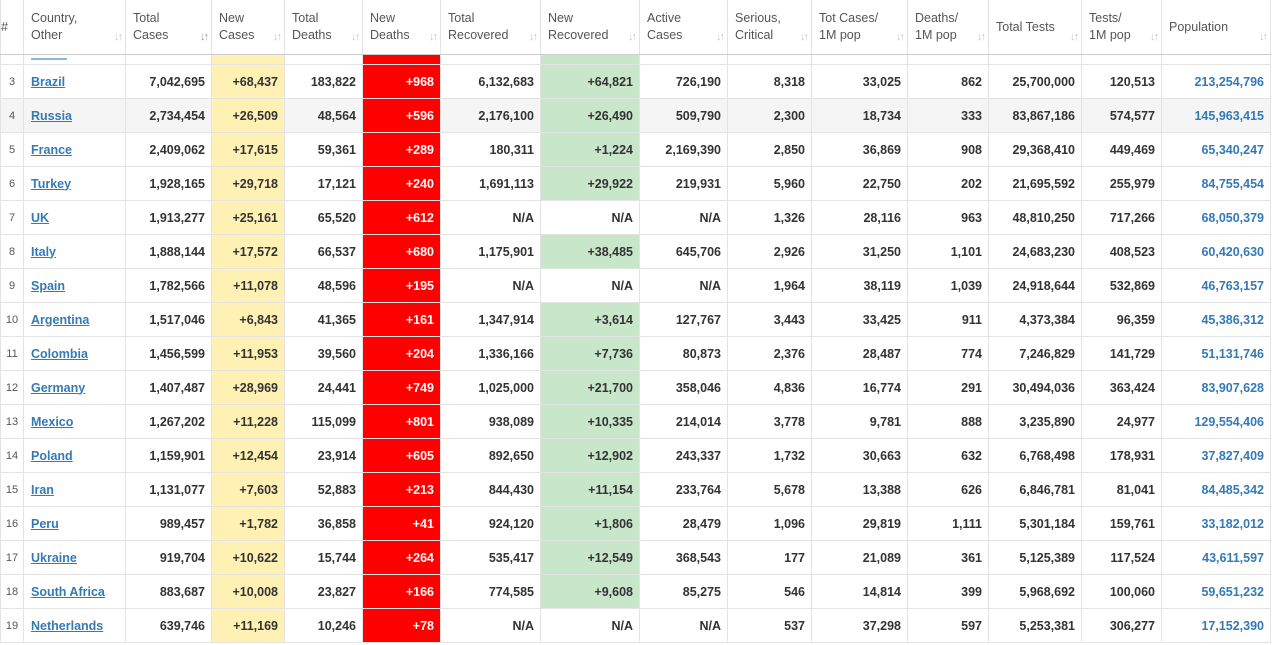  I want to click on cell-new-deaths: +749, so click(401, 387).